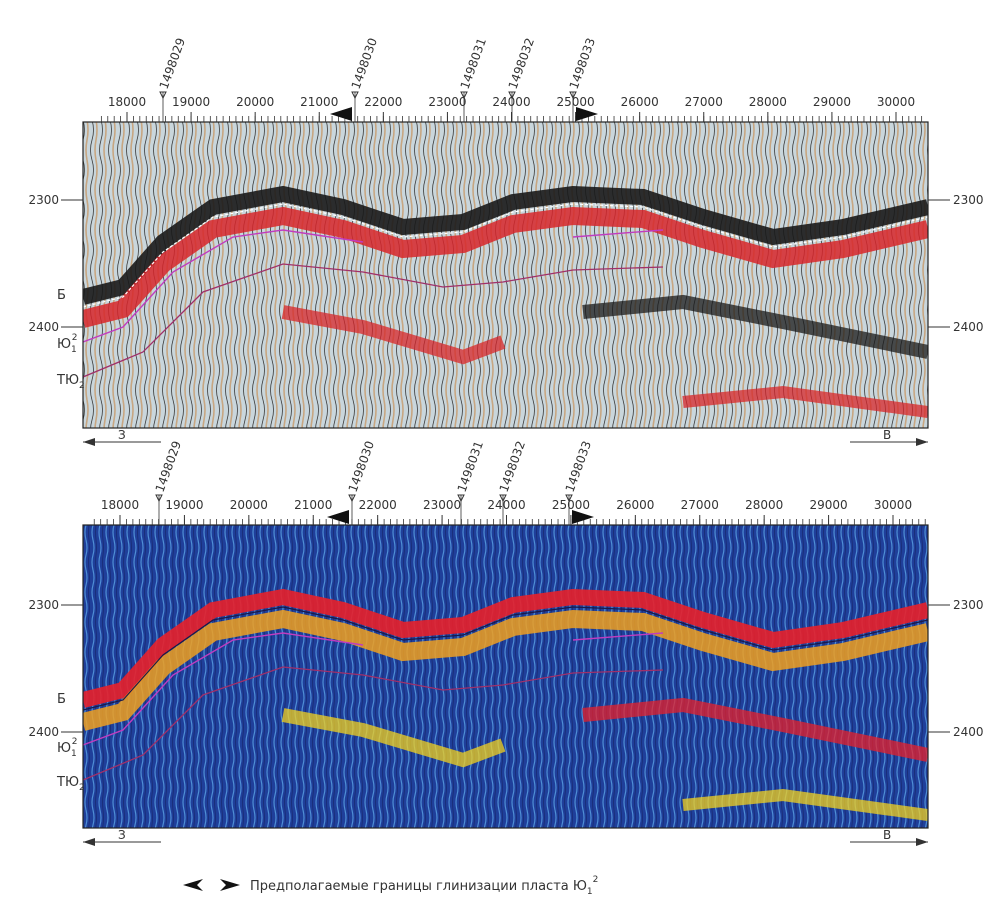  Describe the element at coordinates (832, 102) in the screenshot. I see `distance-label: 29000` at that location.